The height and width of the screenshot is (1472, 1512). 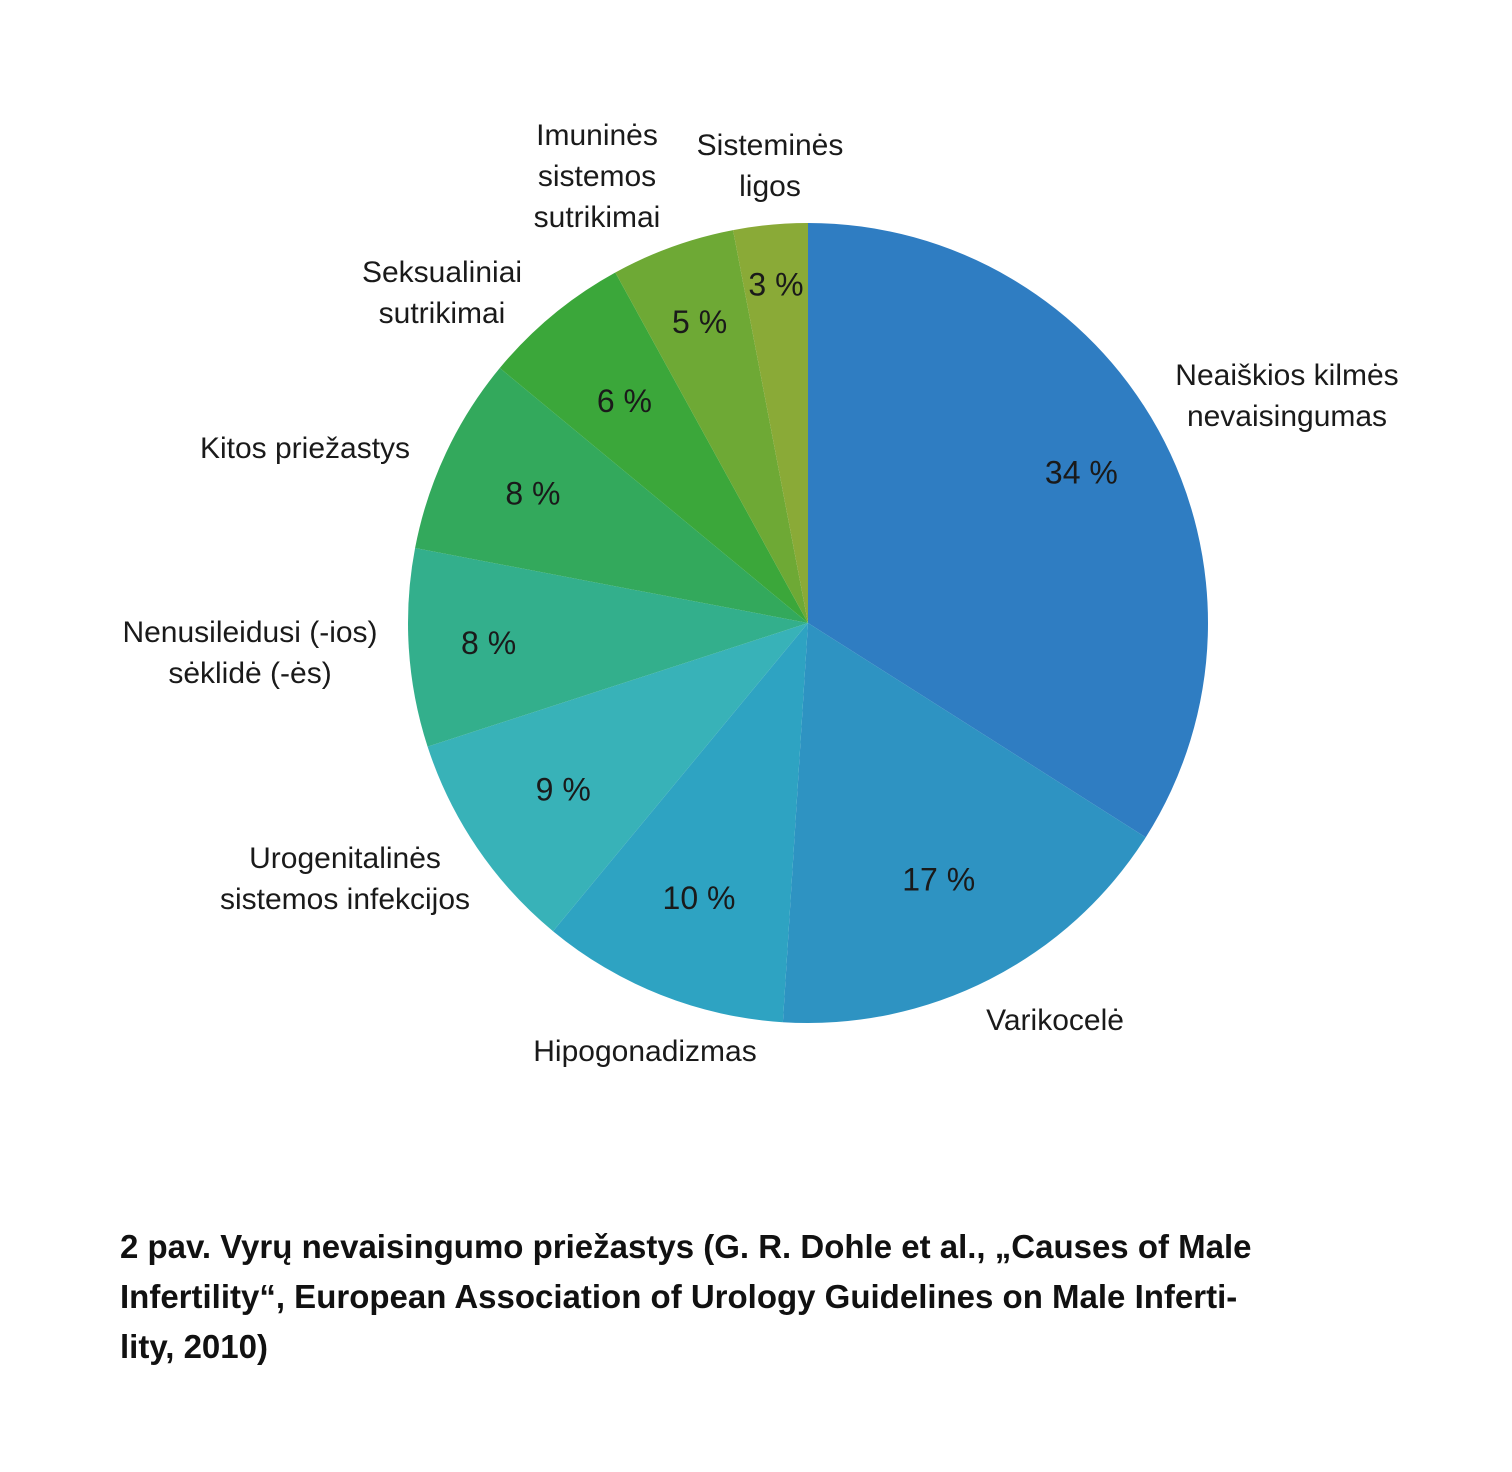 I want to click on pie-category-label-9: Sisteminės ligos, so click(x=770, y=166).